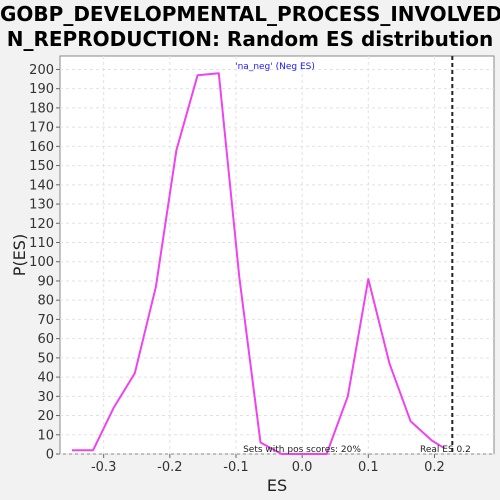 The image size is (500, 500). Describe the element at coordinates (45, 339) in the screenshot. I see `y-tick-label: 60` at that location.